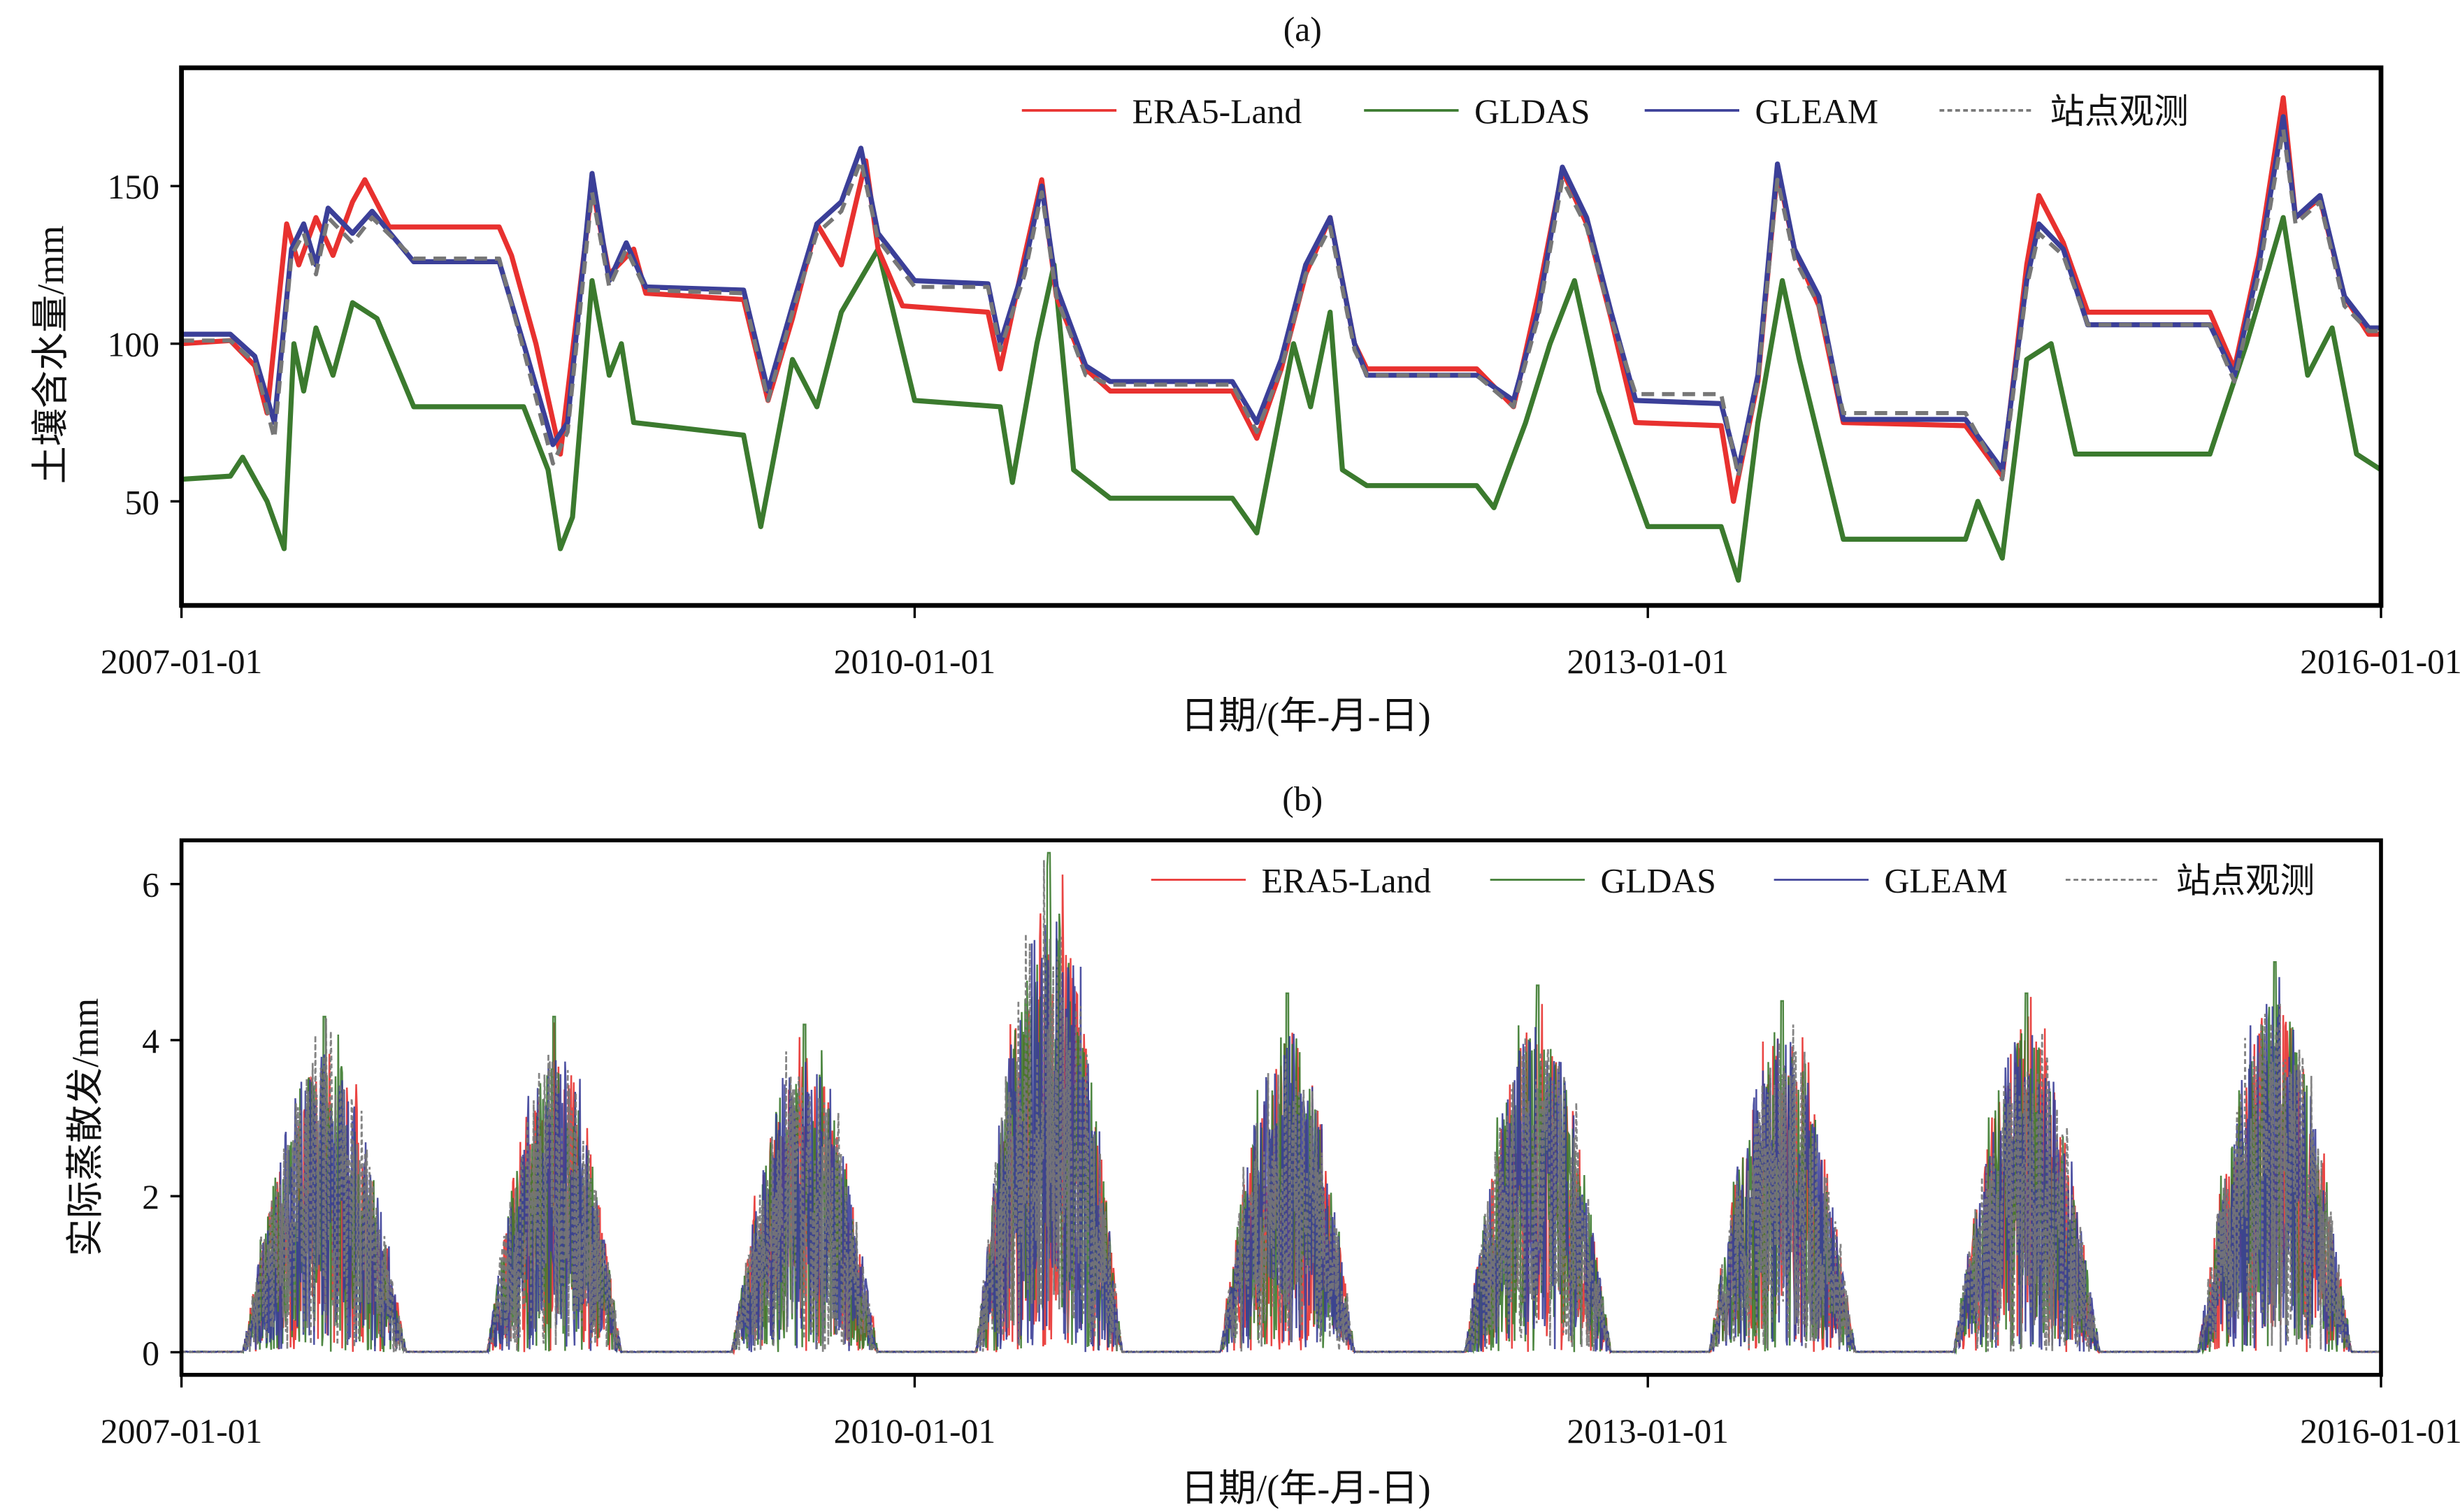 The width and height of the screenshot is (2460, 1512). Describe the element at coordinates (150, 1353) in the screenshot. I see `y-tick-label: 0` at that location.